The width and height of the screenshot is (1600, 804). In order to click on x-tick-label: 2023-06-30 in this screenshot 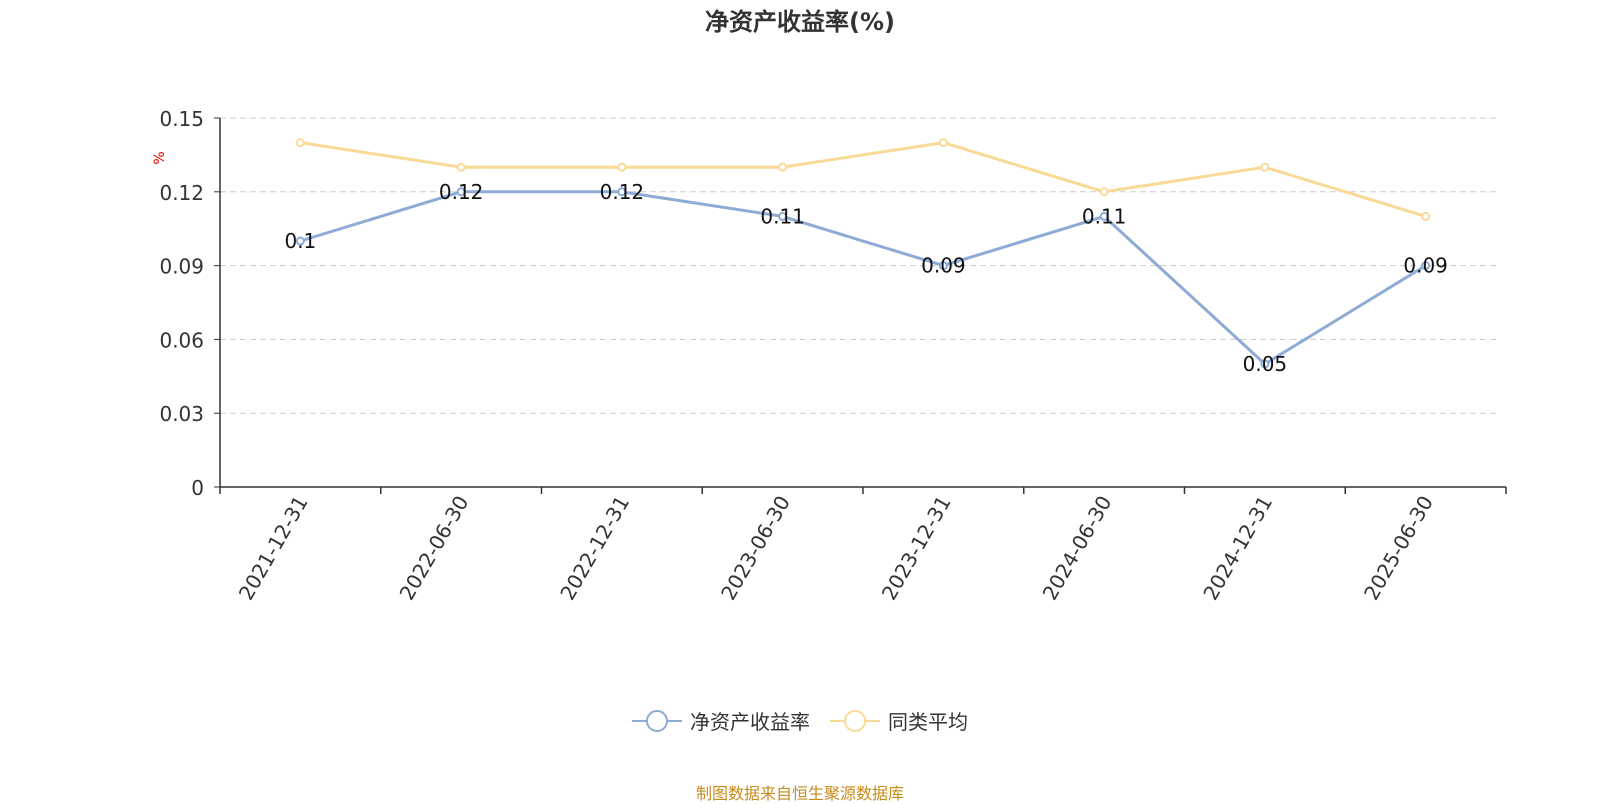, I will do `click(755, 548)`.